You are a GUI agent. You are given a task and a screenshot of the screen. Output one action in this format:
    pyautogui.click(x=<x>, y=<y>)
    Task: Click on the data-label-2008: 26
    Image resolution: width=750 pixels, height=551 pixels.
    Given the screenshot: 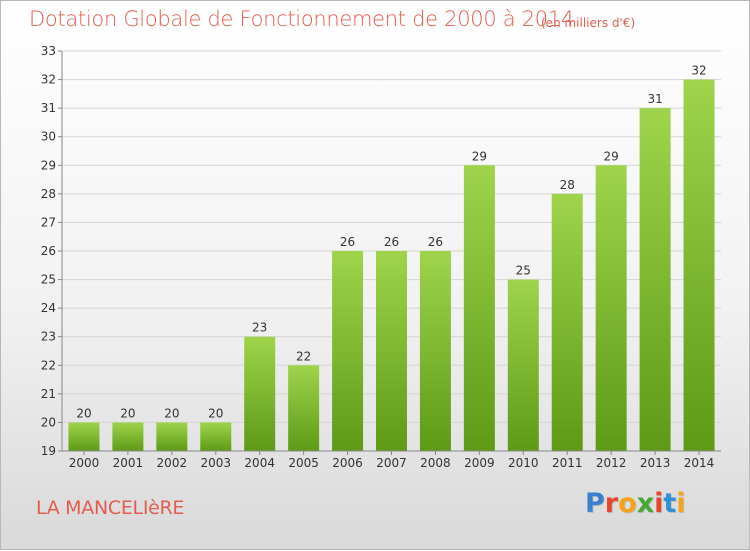 What is the action you would take?
    pyautogui.click(x=435, y=242)
    